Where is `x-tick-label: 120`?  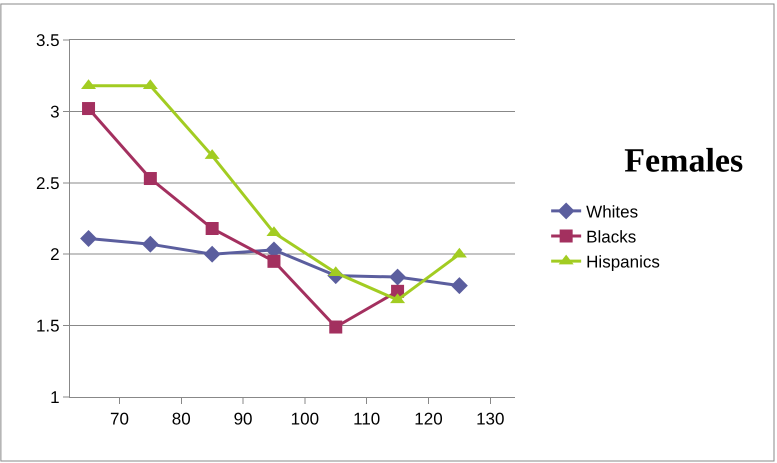 x-tick-label: 120 is located at coordinates (428, 418).